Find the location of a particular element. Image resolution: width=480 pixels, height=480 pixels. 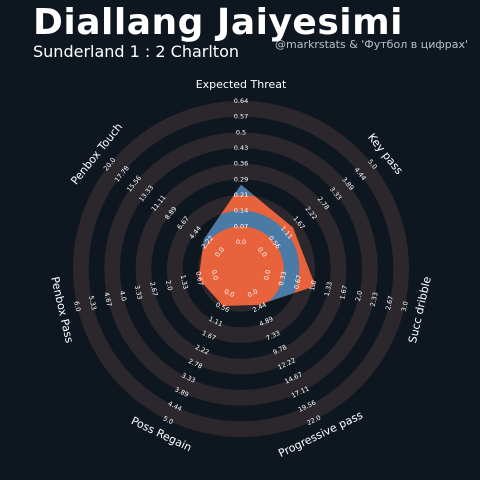

polygon-bands is located at coordinates (257, 245).